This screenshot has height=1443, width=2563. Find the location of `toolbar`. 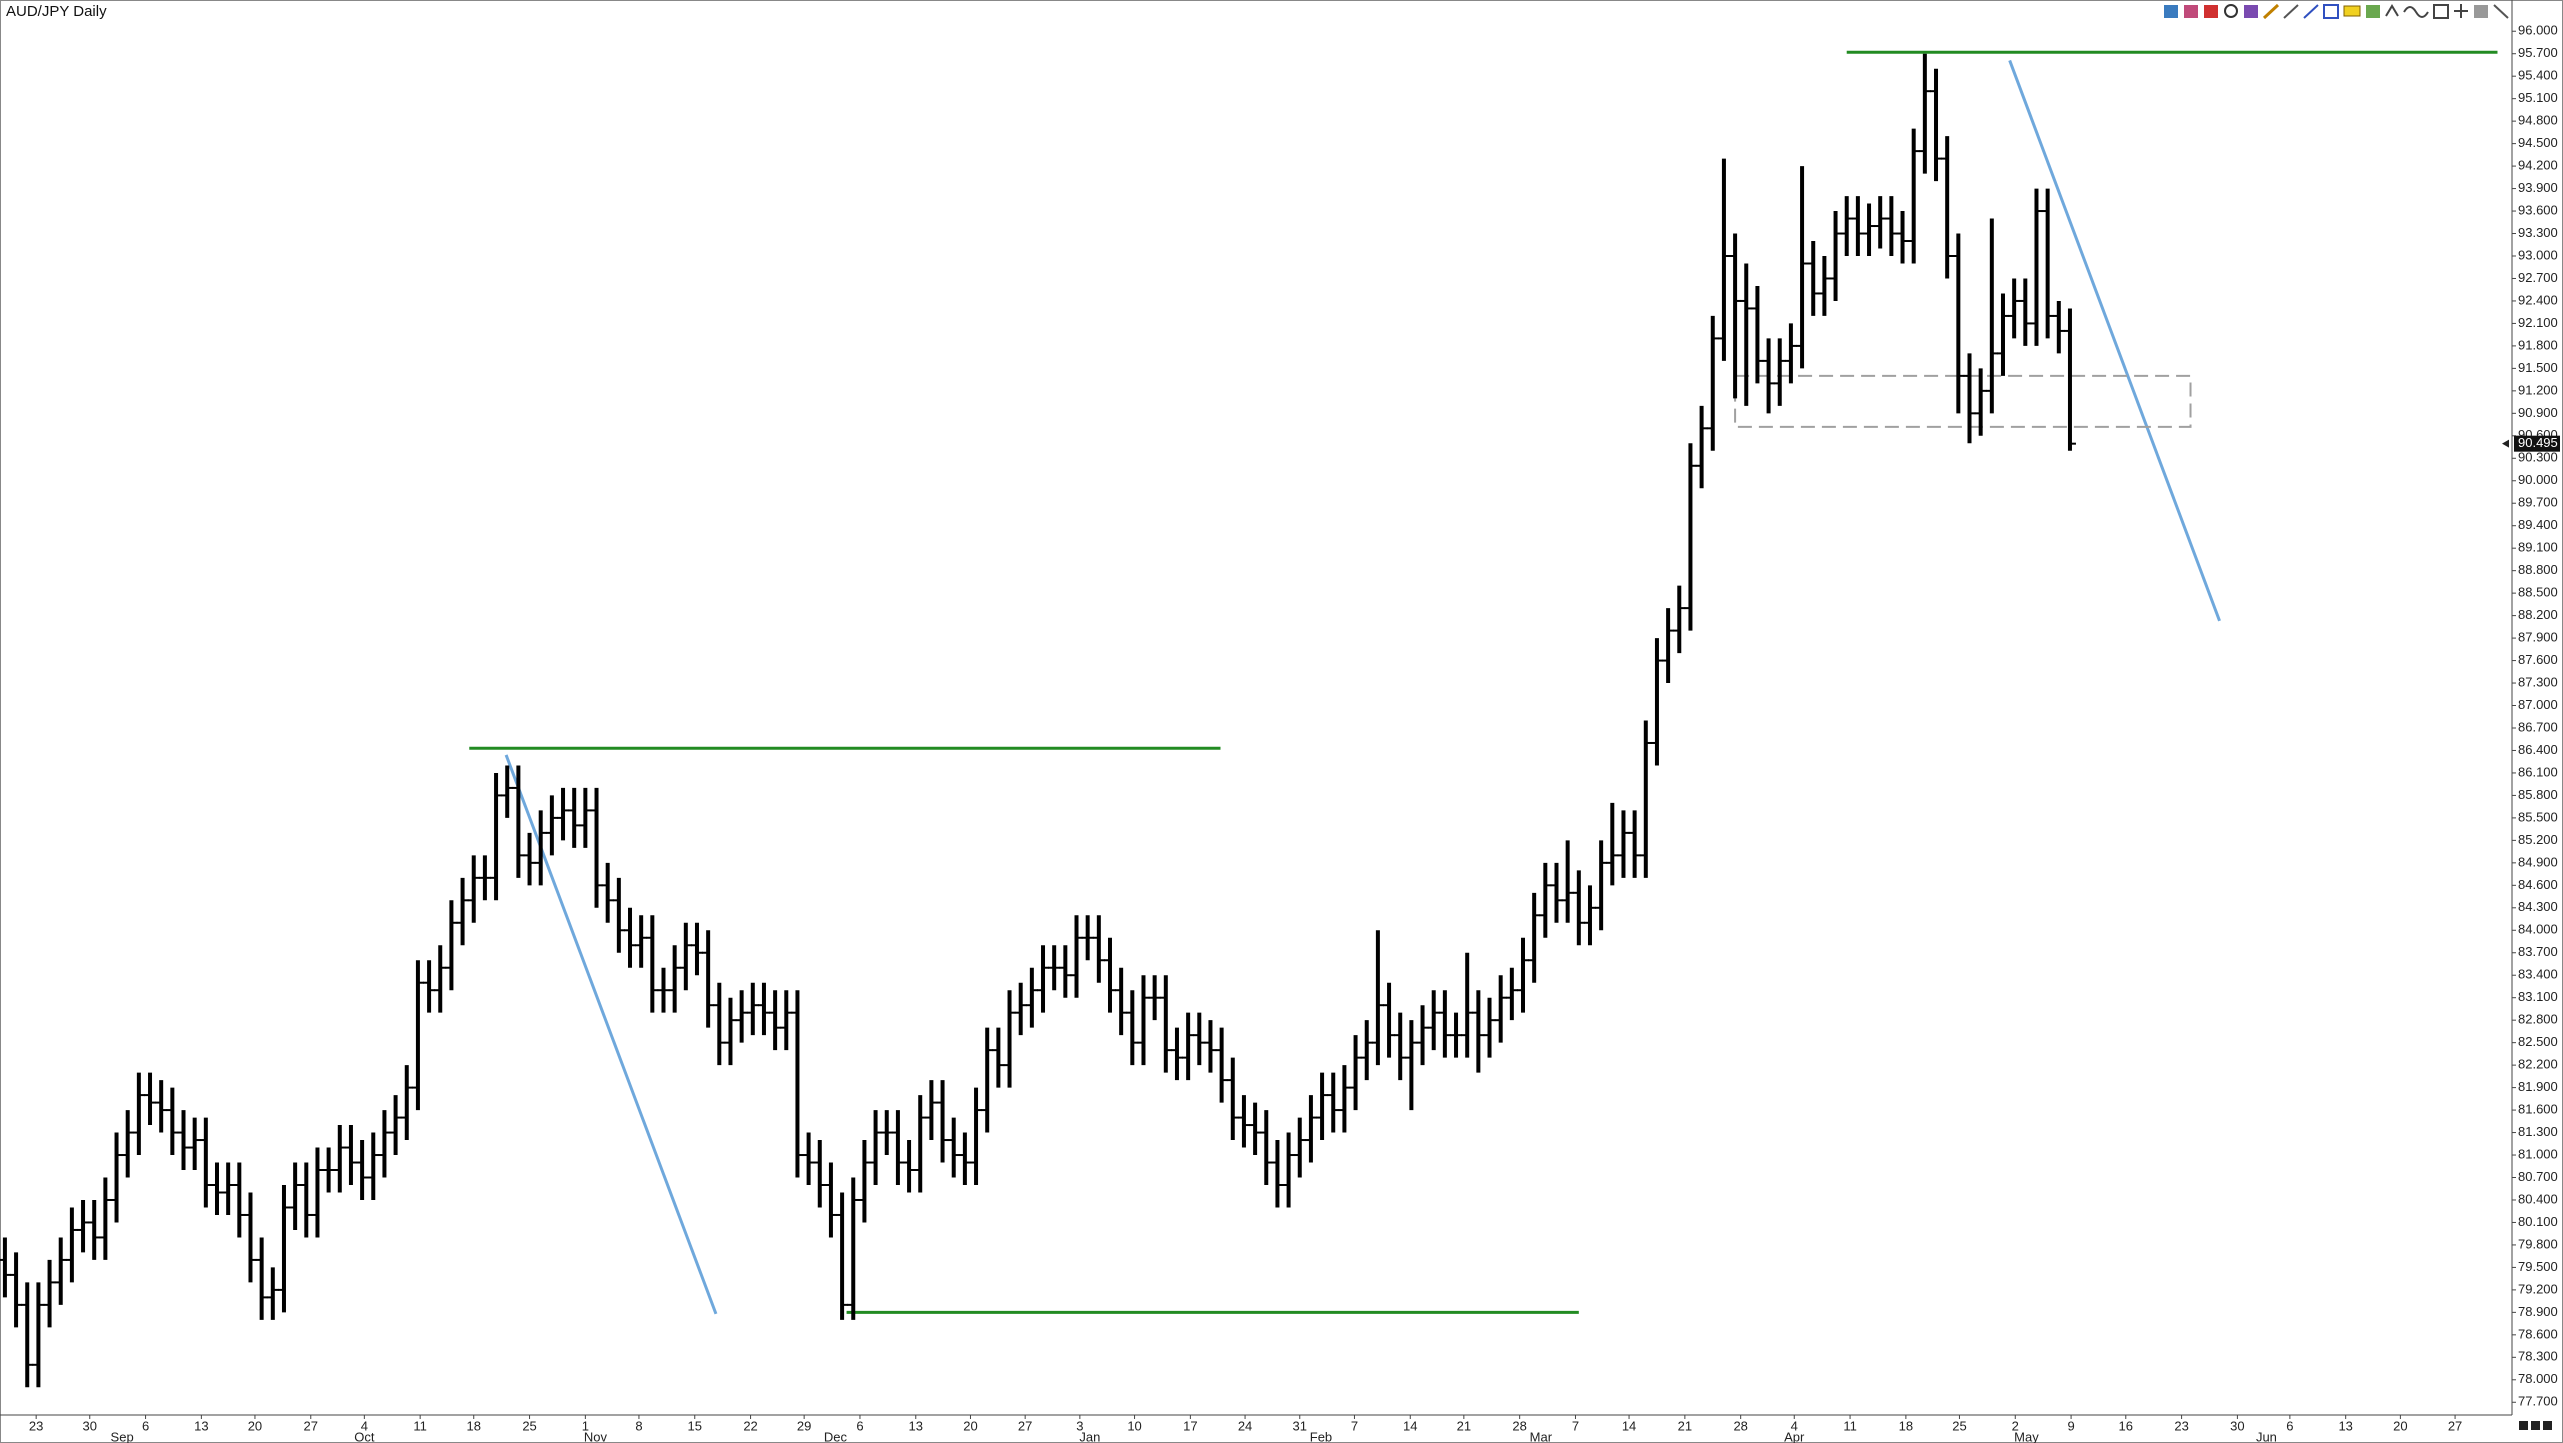

toolbar is located at coordinates (2336, 11).